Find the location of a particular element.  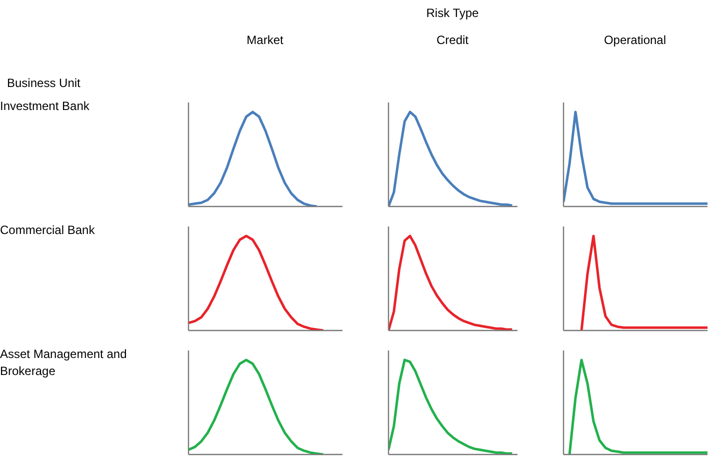

chart-title: Market is located at coordinates (265, 40).